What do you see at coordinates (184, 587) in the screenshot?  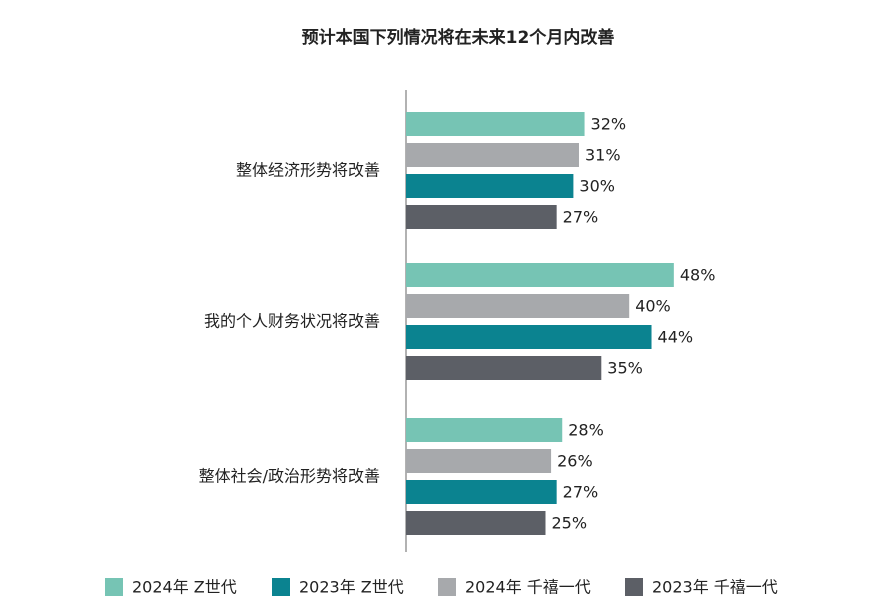 I see `legend-label: 2024年 Z世代` at bounding box center [184, 587].